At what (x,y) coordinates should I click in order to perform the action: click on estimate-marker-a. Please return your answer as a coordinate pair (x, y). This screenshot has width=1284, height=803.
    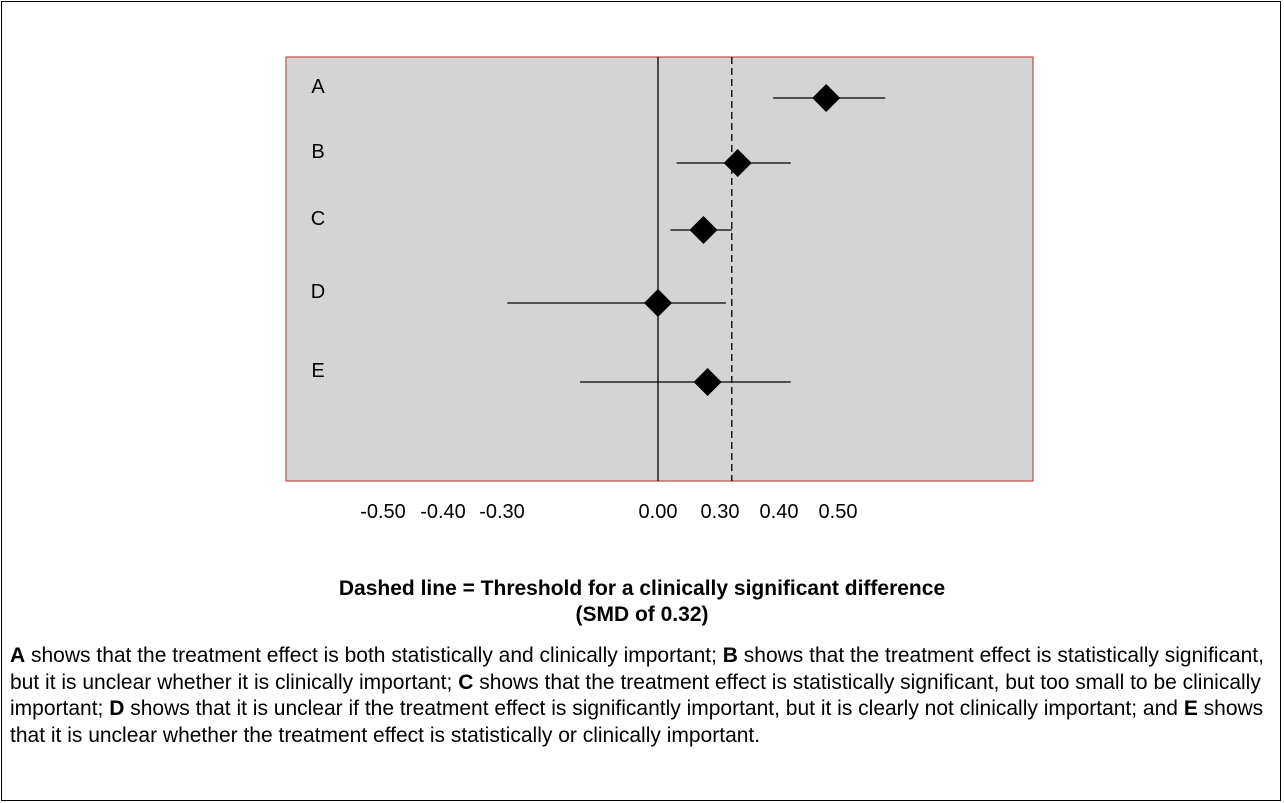
    Looking at the image, I should click on (826, 98).